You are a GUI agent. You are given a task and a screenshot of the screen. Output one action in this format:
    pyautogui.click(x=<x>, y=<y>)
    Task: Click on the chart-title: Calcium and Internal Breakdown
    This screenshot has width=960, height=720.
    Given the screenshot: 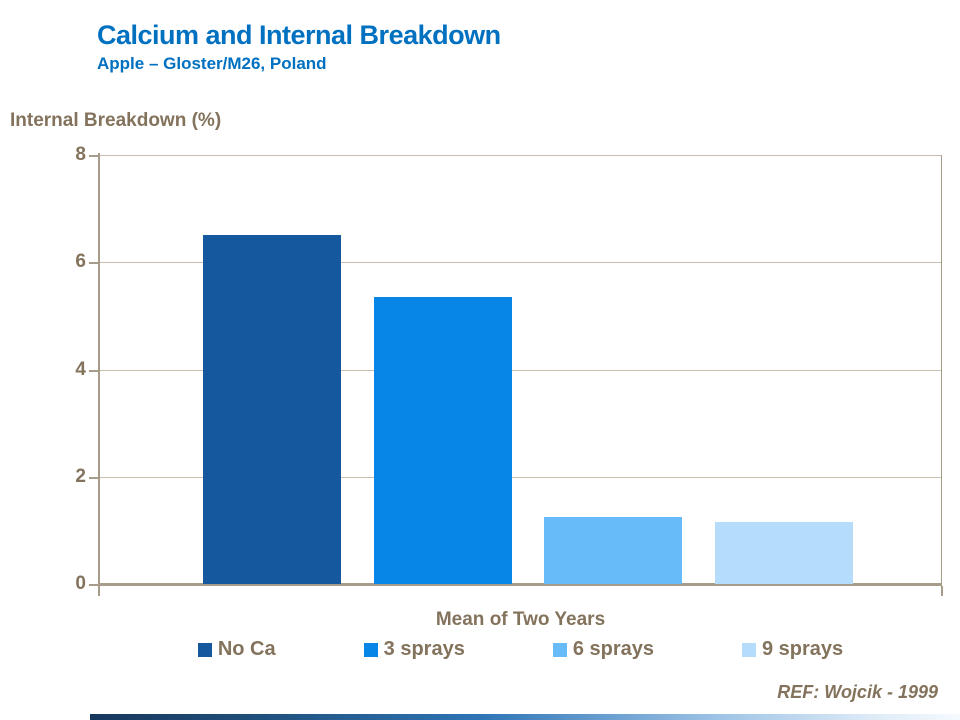 What is the action you would take?
    pyautogui.click(x=299, y=35)
    